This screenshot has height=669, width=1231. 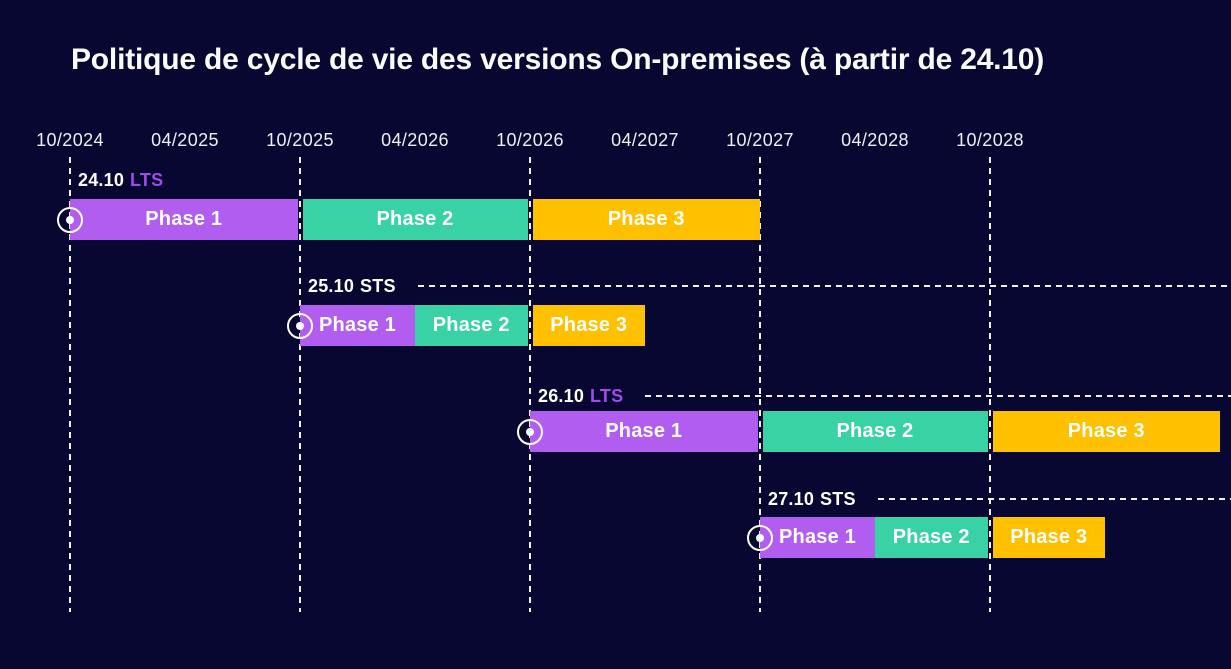 I want to click on axis-tick-label: 10/2024, so click(x=70, y=140).